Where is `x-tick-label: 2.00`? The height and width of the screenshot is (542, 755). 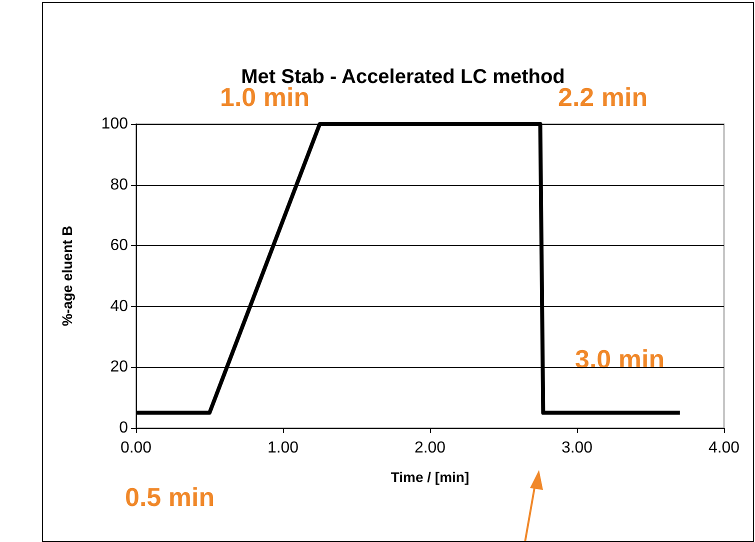
x-tick-label: 2.00 is located at coordinates (430, 448).